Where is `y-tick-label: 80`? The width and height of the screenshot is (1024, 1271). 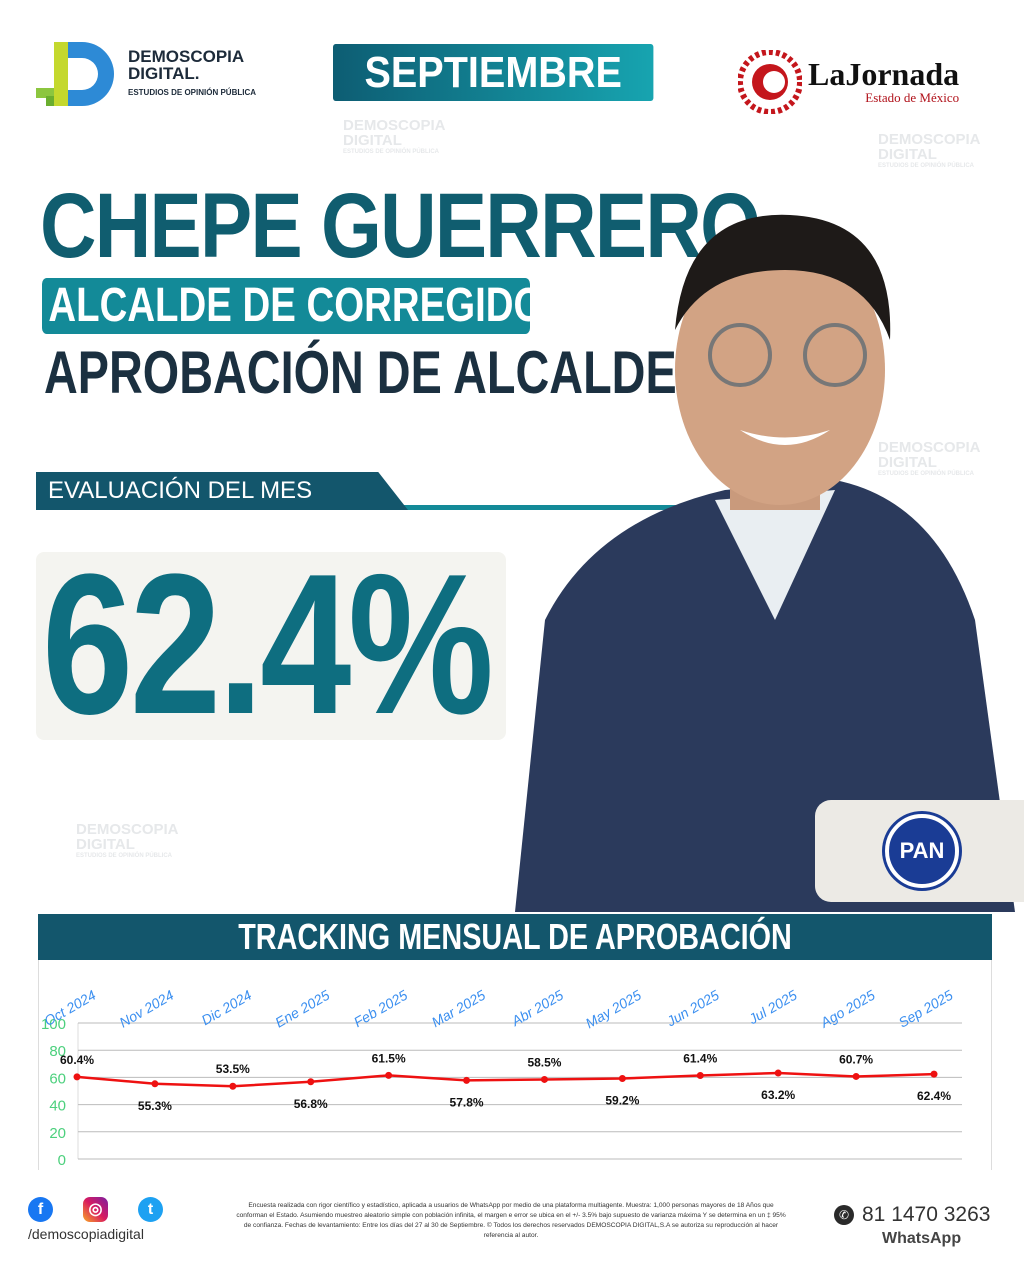
y-tick-label: 80 is located at coordinates (57, 1051).